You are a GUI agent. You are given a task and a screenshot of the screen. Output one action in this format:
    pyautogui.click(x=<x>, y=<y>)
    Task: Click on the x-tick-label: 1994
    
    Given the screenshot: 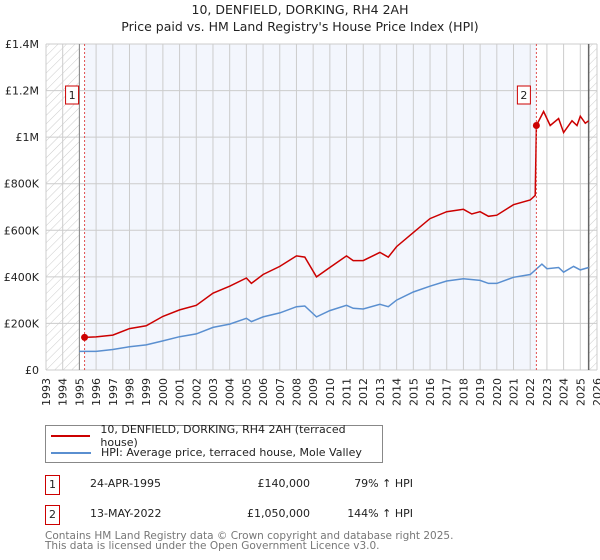 What is the action you would take?
    pyautogui.click(x=63, y=392)
    